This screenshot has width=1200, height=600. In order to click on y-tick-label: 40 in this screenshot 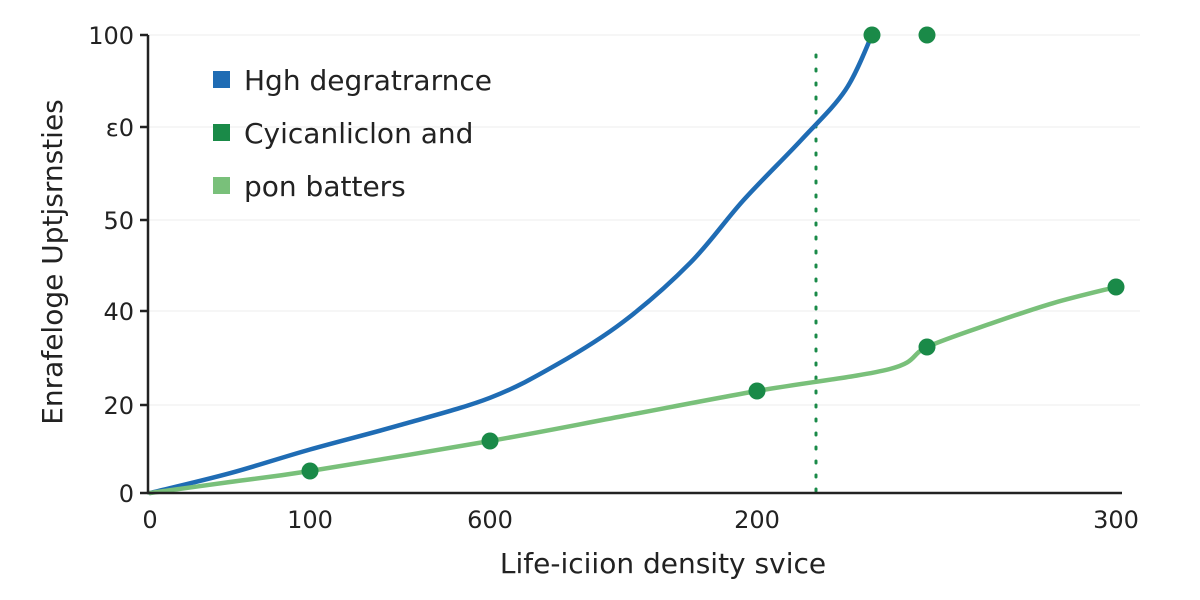, I will do `click(118, 312)`.